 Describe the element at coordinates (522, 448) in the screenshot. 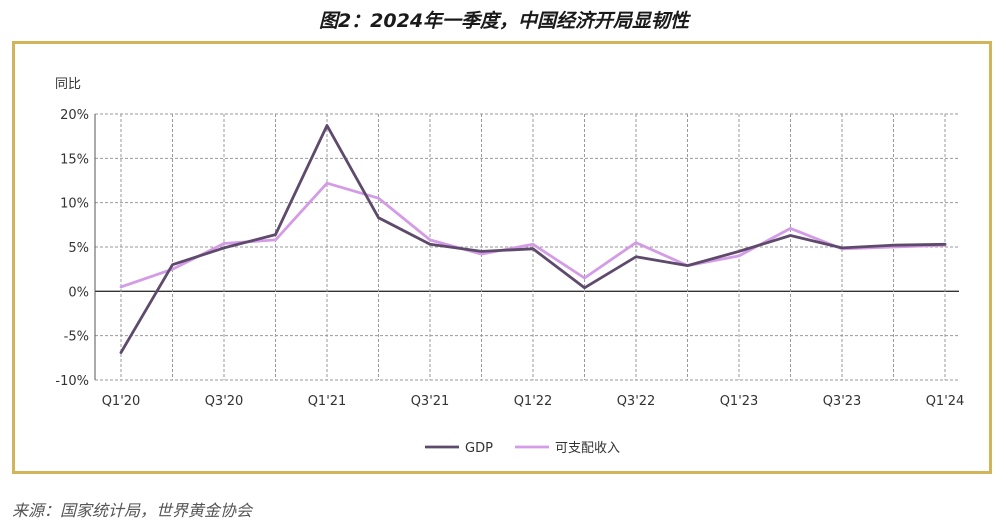

I see `legend: GDP 可支配收入` at that location.